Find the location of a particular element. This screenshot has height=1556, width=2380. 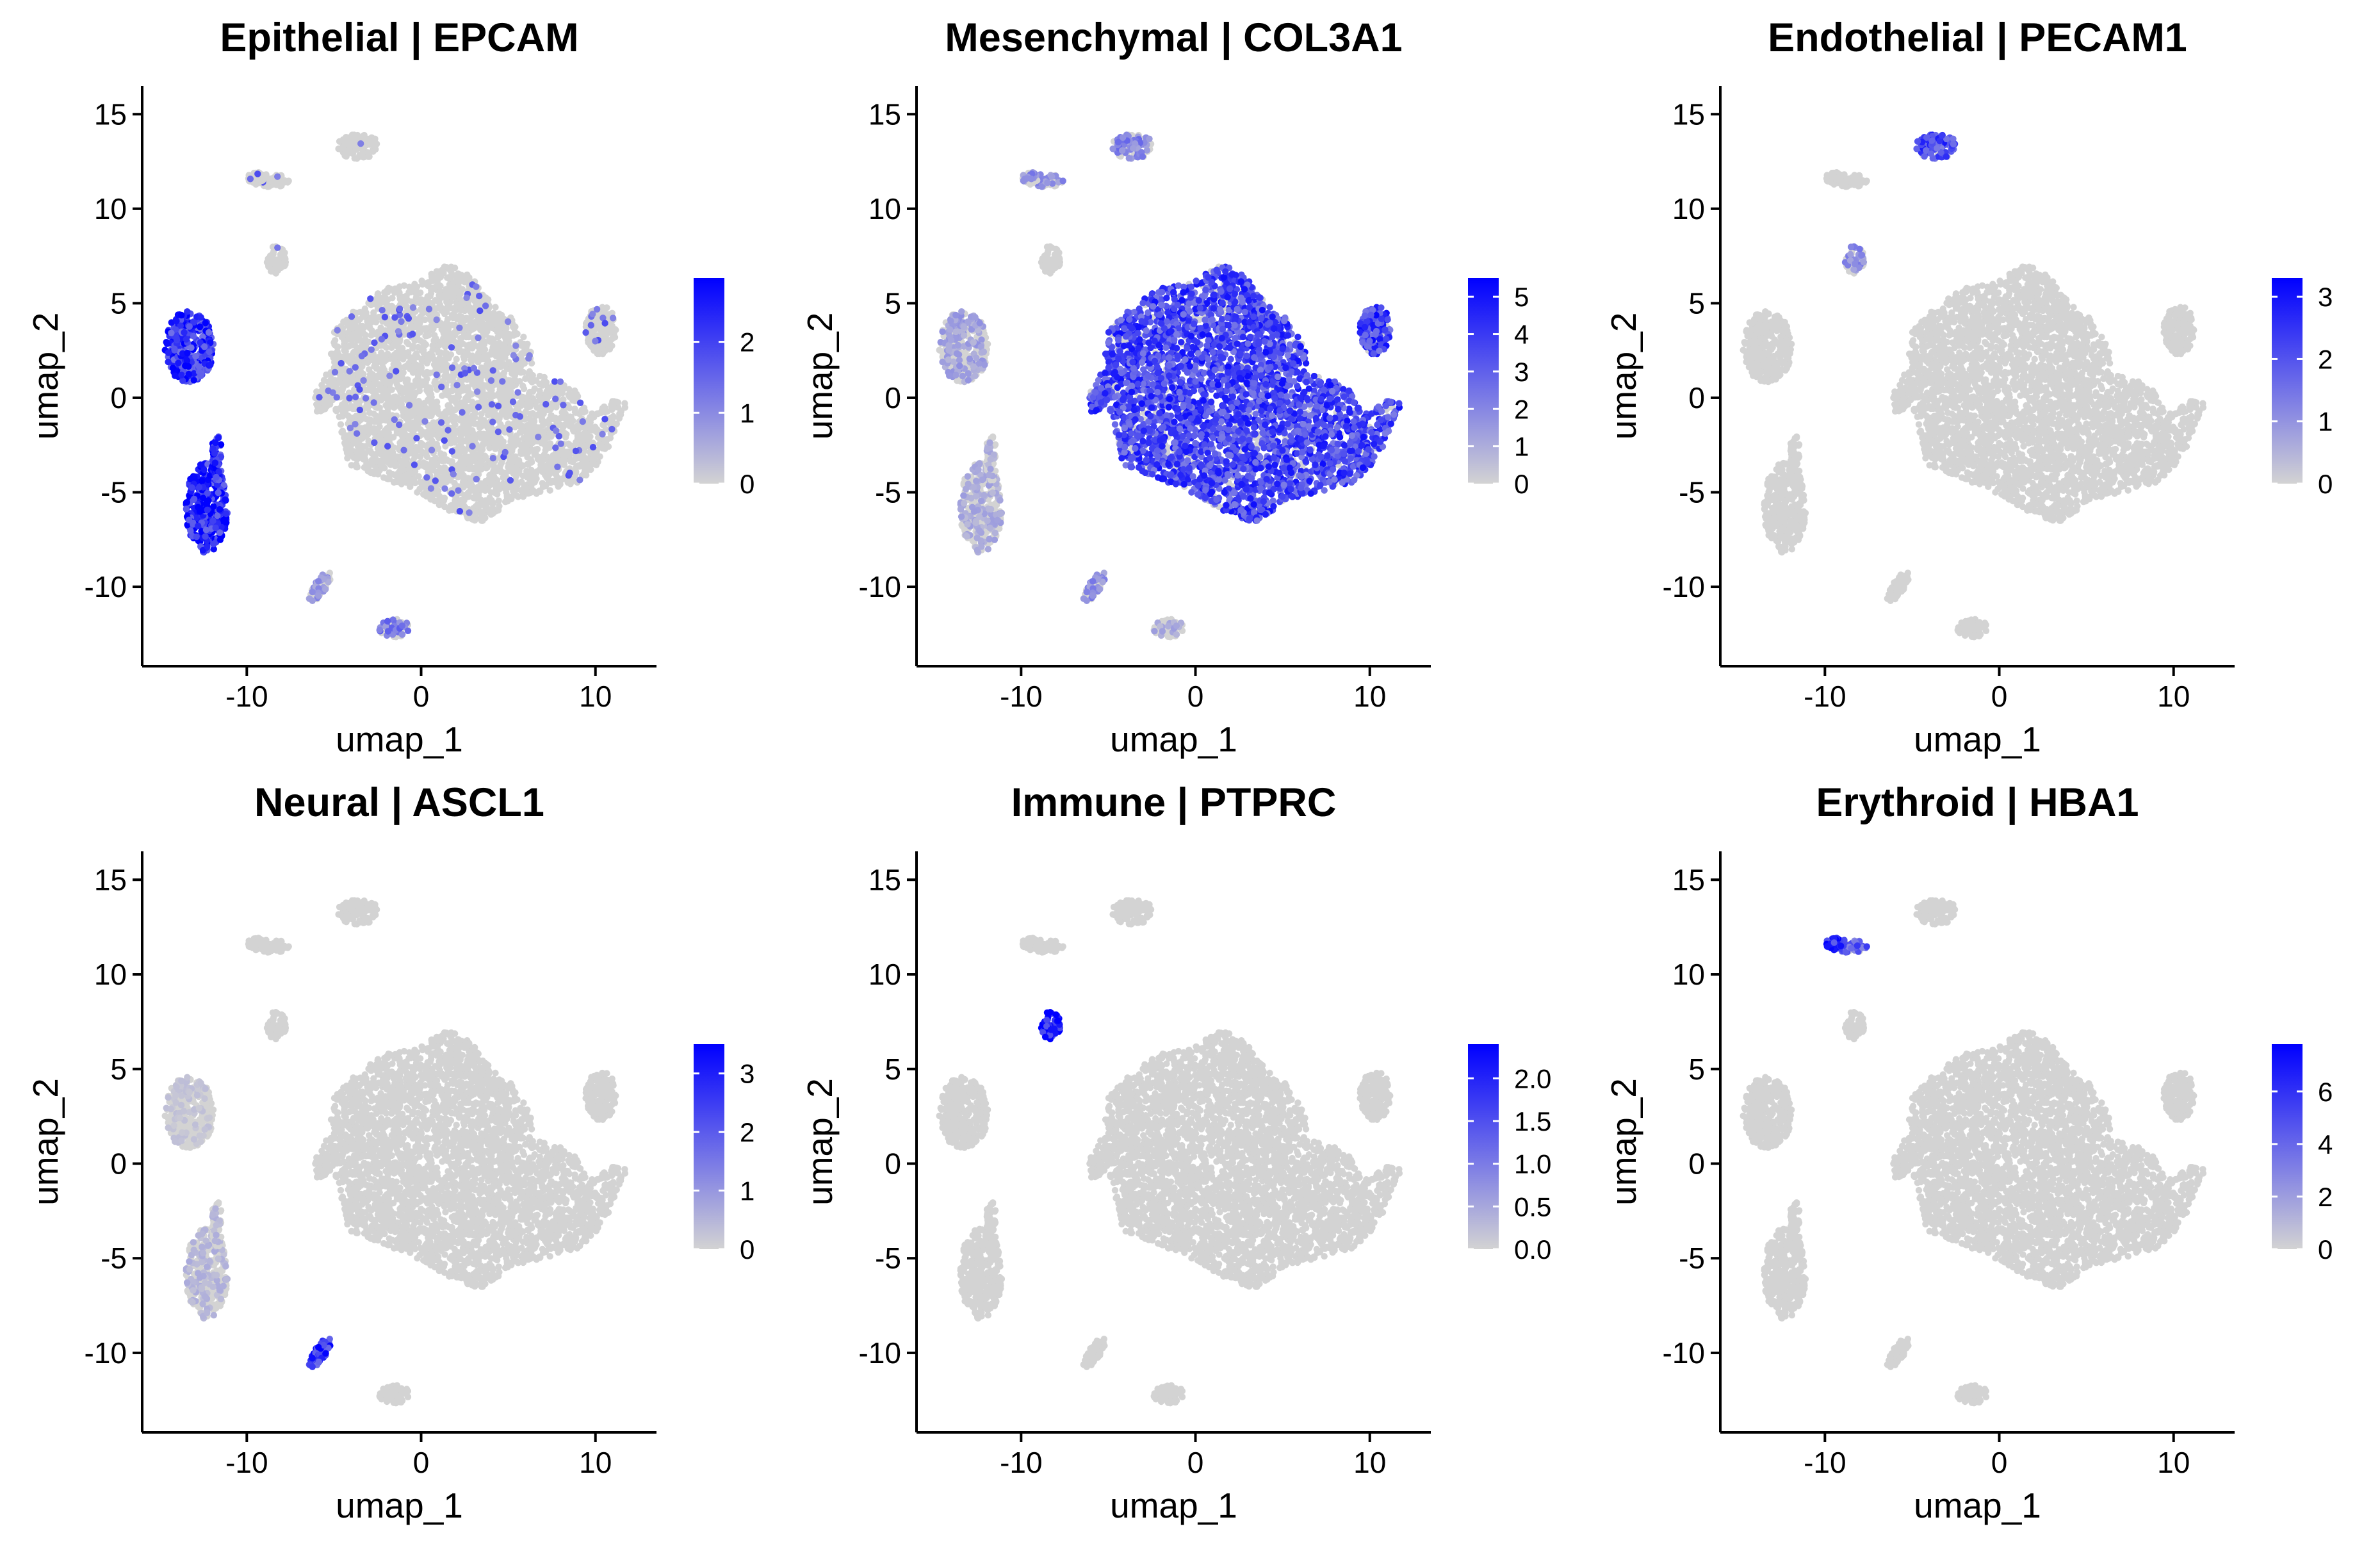

y-tick-label: 0 is located at coordinates (118, 397).